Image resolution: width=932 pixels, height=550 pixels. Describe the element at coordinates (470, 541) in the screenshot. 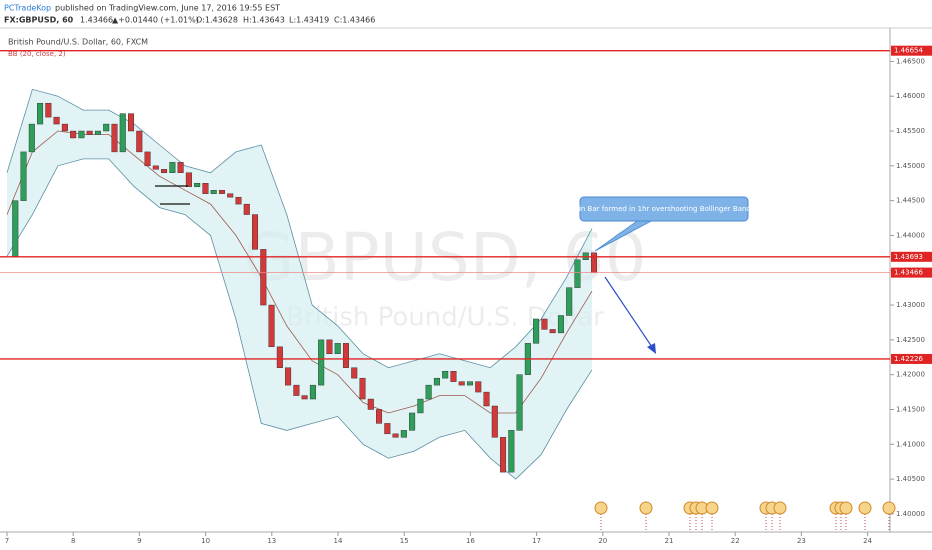

I see `x-tick-label: 16` at that location.